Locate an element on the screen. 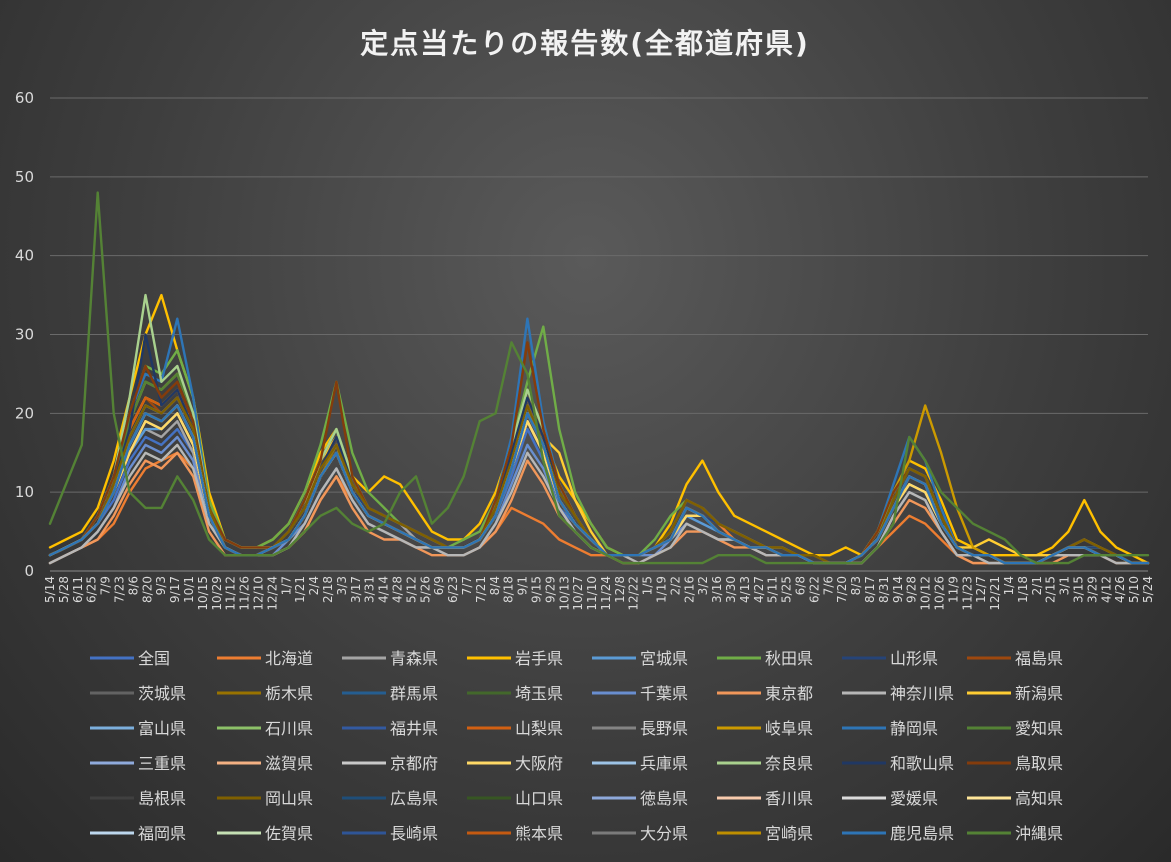 This screenshot has height=862, width=1171. legend-label: 群馬県 is located at coordinates (414, 693).